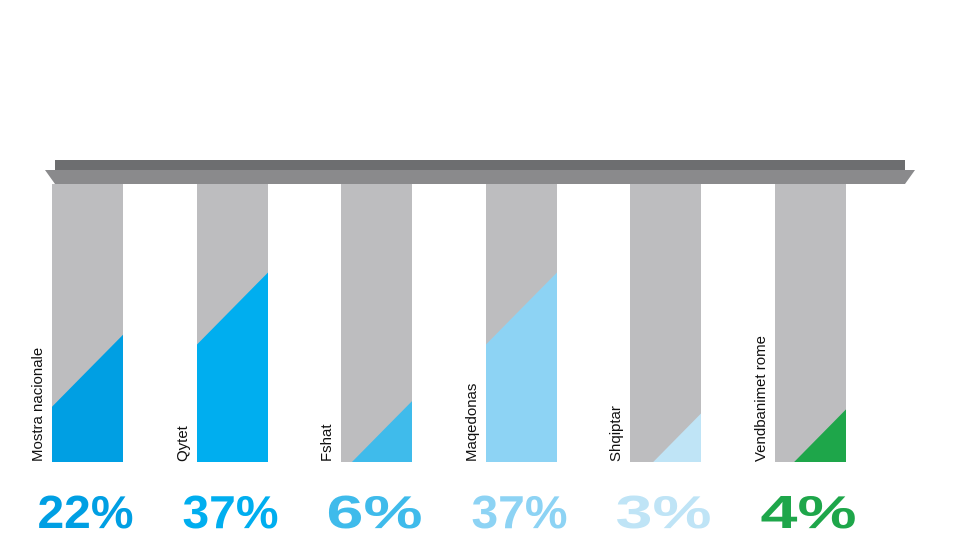 Image resolution: width=957 pixels, height=536 pixels. Describe the element at coordinates (480, 177) in the screenshot. I see `table-top` at that location.